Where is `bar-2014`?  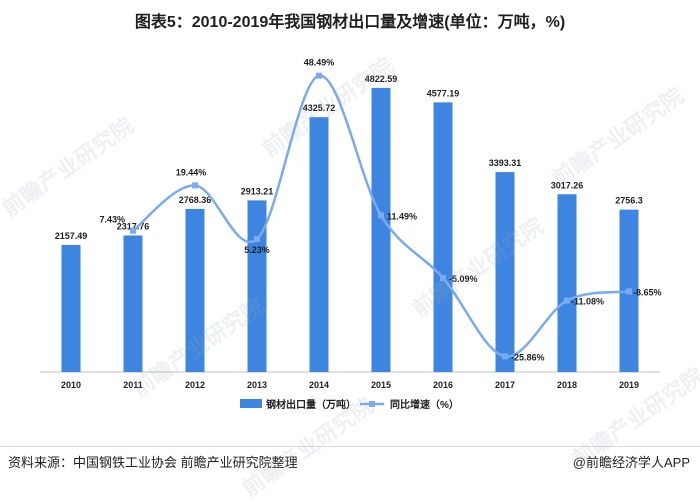
bar-2014 is located at coordinates (319, 244).